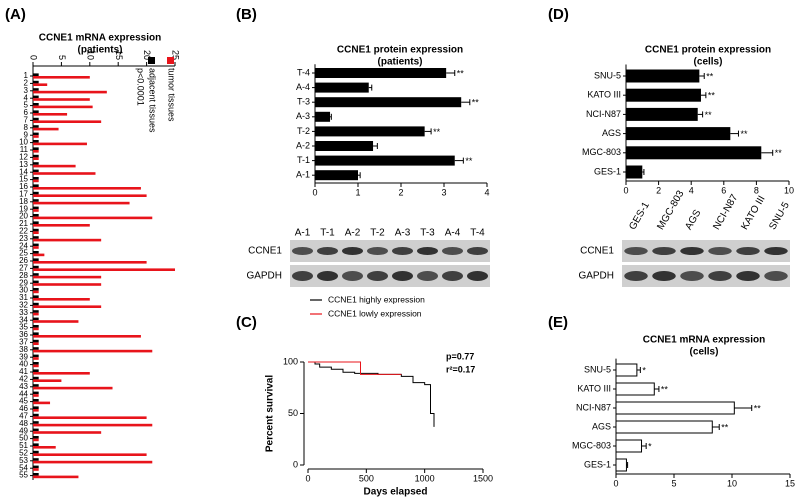 This screenshot has height=504, width=800. Describe the element at coordinates (23, 275) in the screenshot. I see `y-tick-label: 28` at that location.